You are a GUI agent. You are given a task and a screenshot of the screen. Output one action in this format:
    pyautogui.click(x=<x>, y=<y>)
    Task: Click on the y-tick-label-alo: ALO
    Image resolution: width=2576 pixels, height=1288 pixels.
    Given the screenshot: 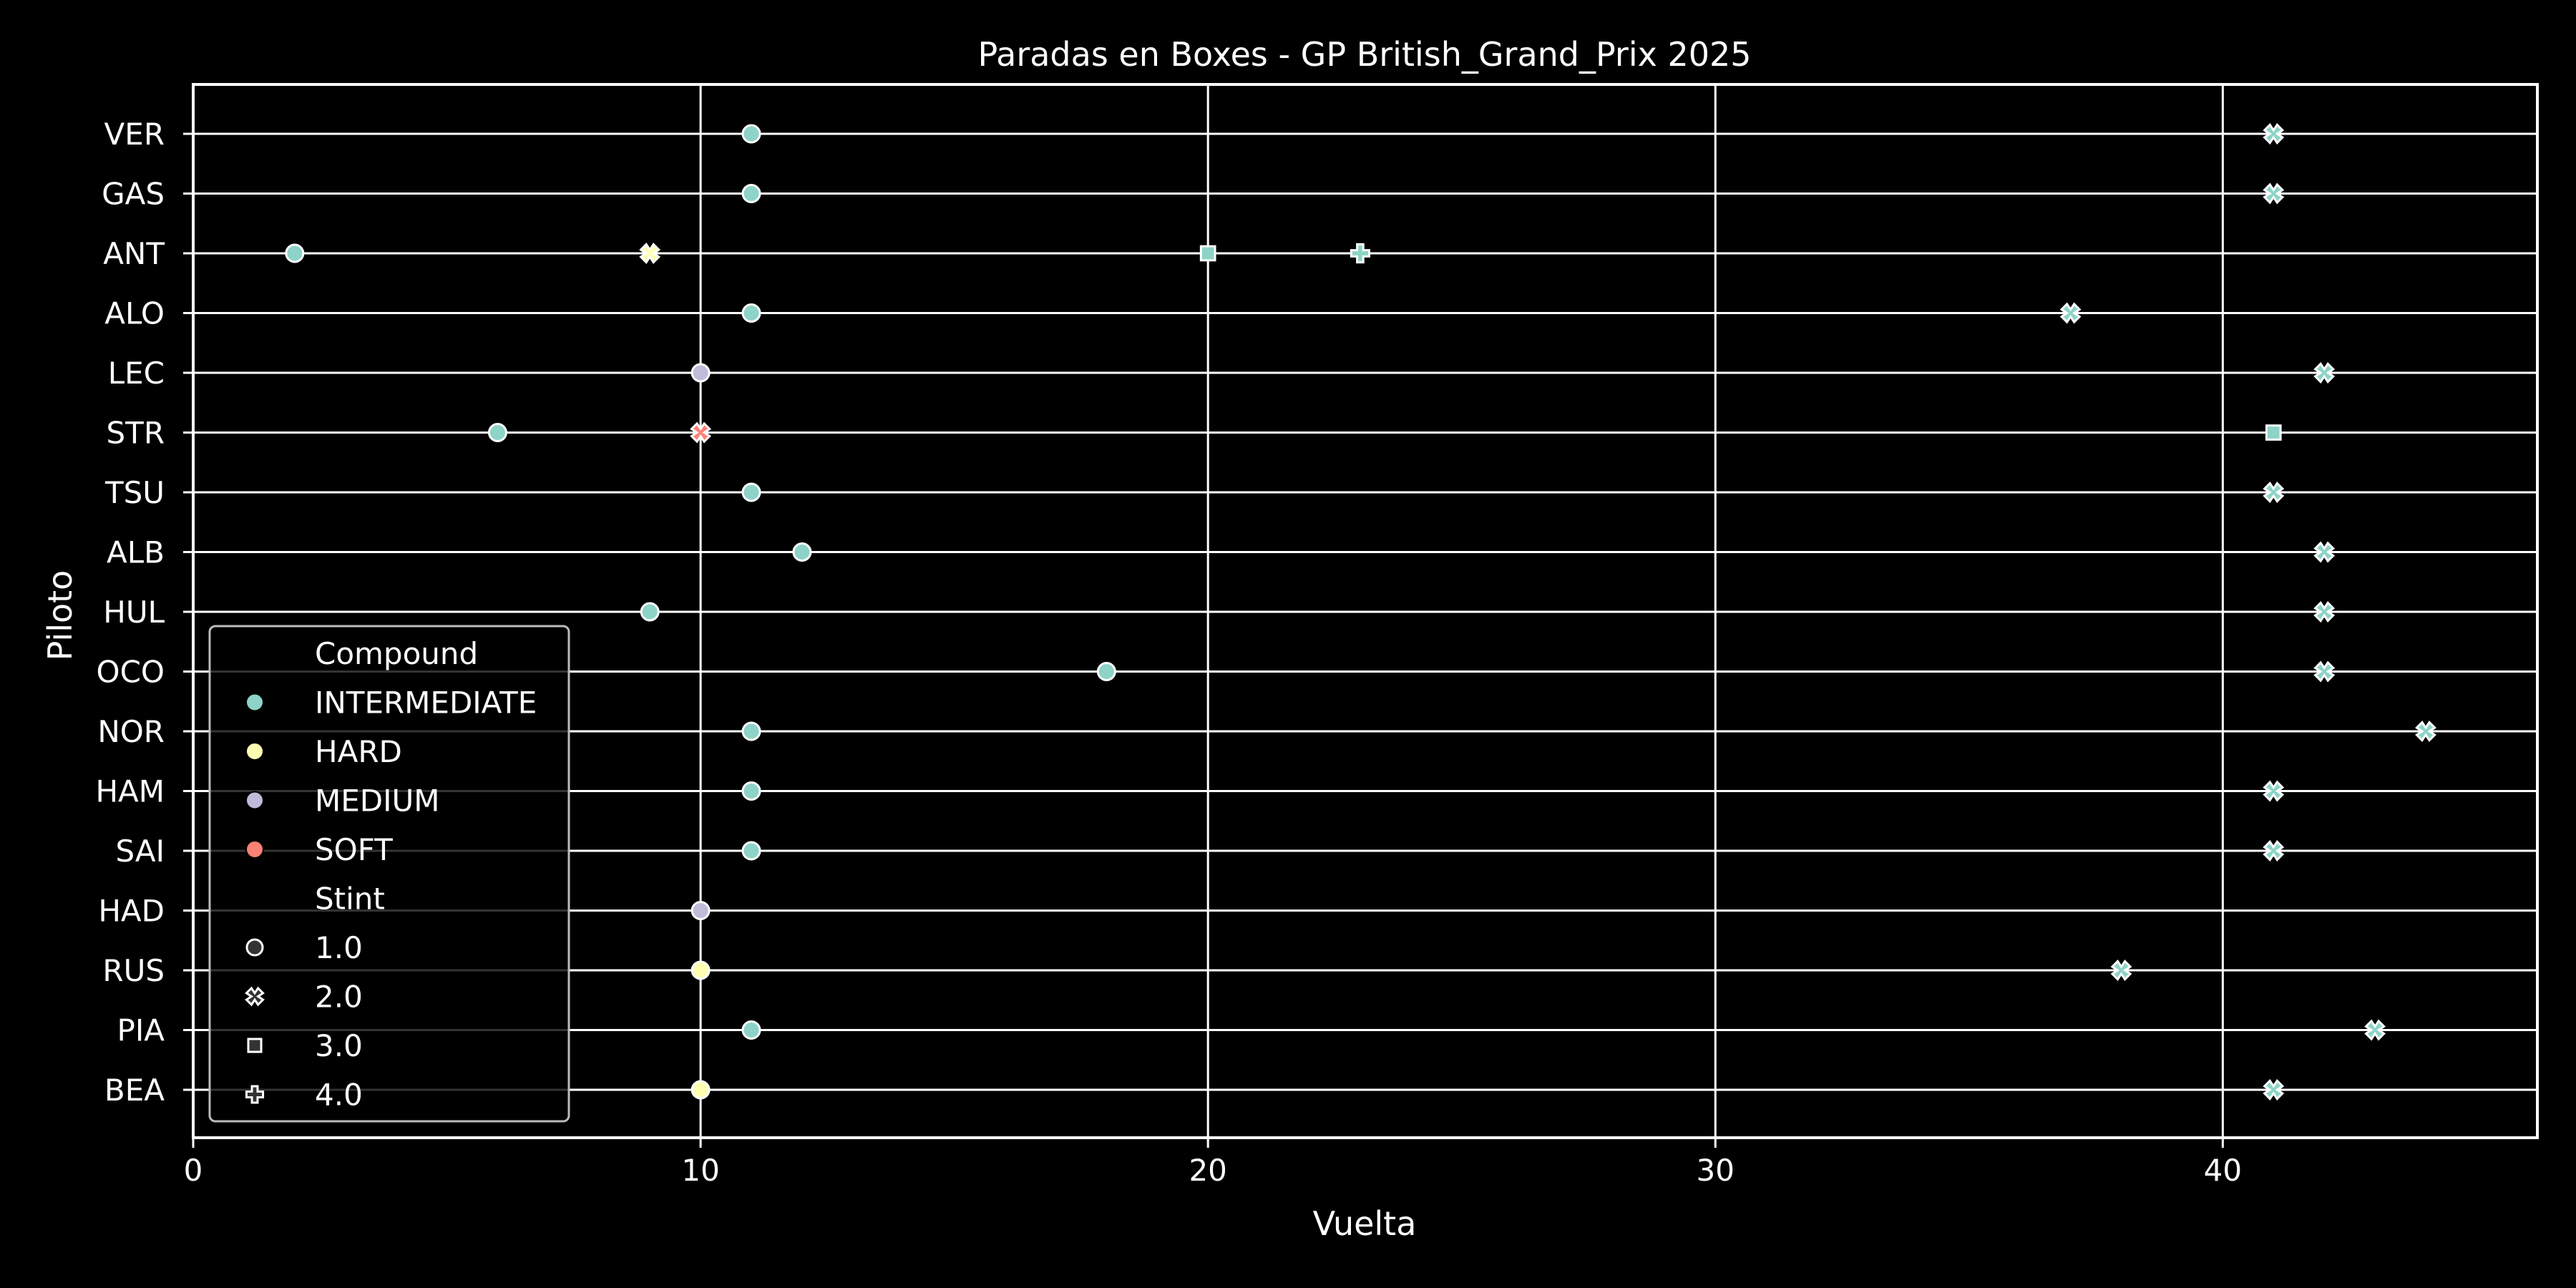 What is the action you would take?
    pyautogui.click(x=134, y=313)
    